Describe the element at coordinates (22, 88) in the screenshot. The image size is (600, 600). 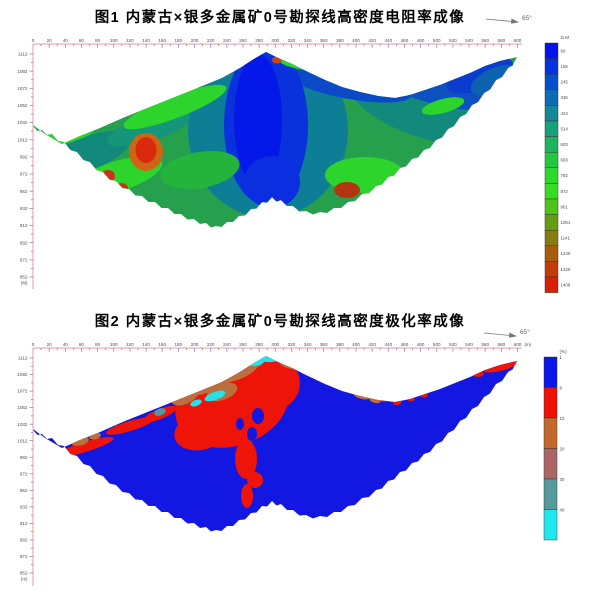
I see `y-tick-label: 1072` at that location.